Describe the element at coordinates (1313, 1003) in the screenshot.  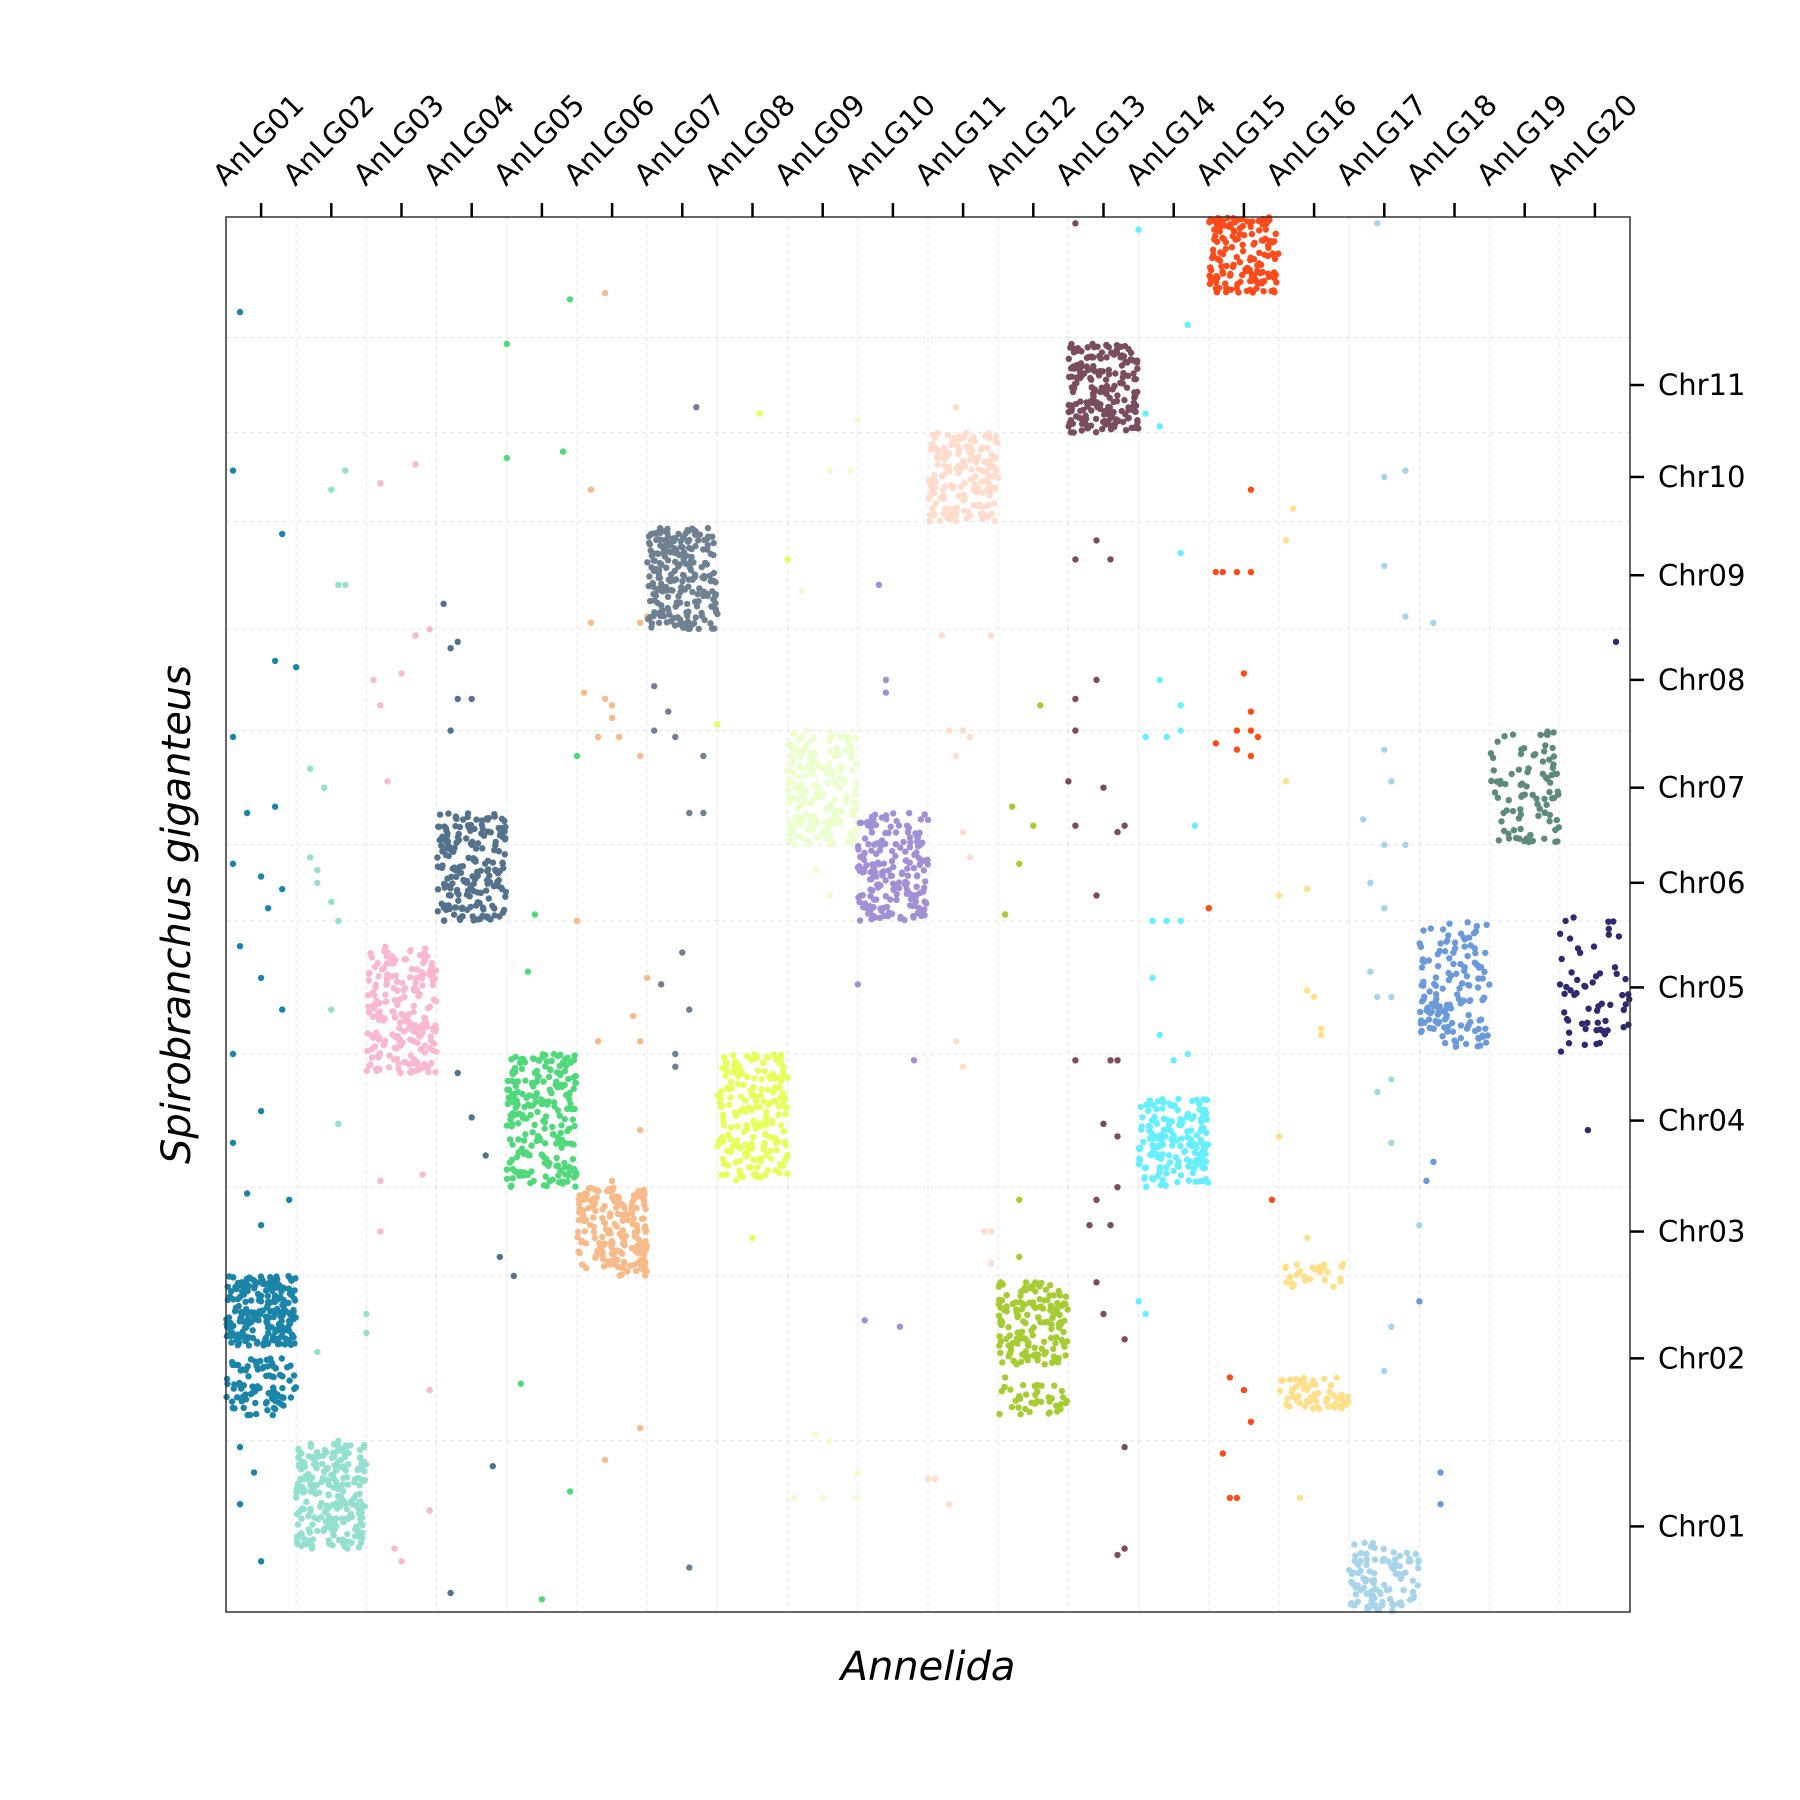
I see `series-AnLG16` at that location.